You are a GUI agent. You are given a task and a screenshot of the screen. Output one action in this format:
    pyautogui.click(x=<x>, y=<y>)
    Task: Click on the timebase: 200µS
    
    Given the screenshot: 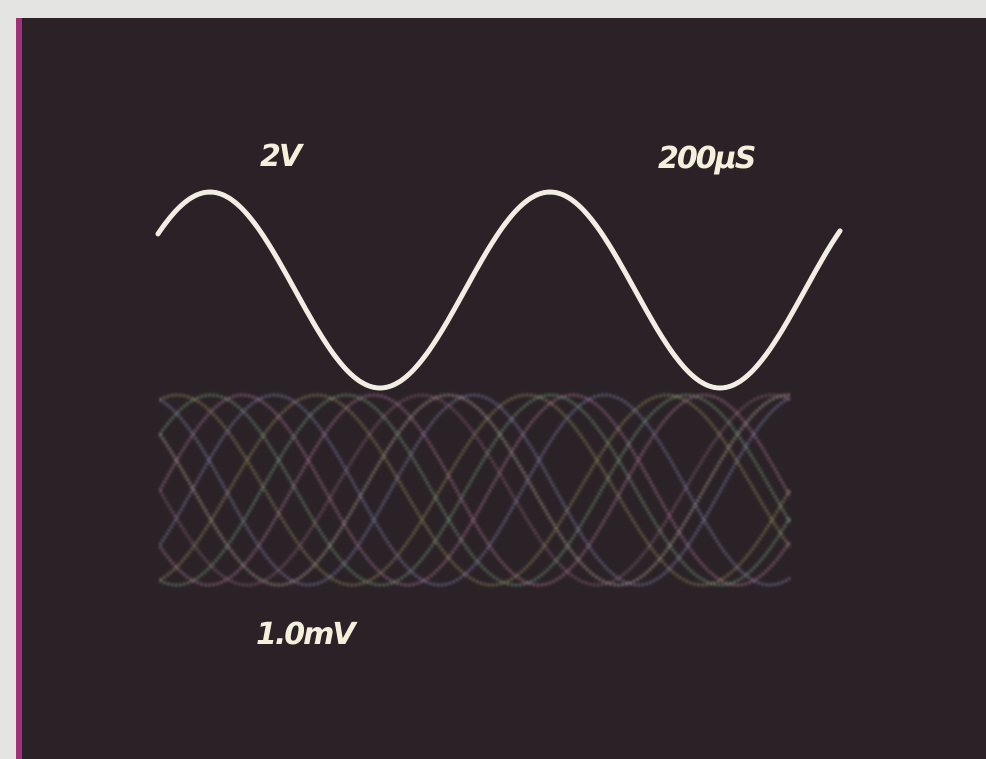 What is the action you would take?
    pyautogui.click(x=706, y=158)
    